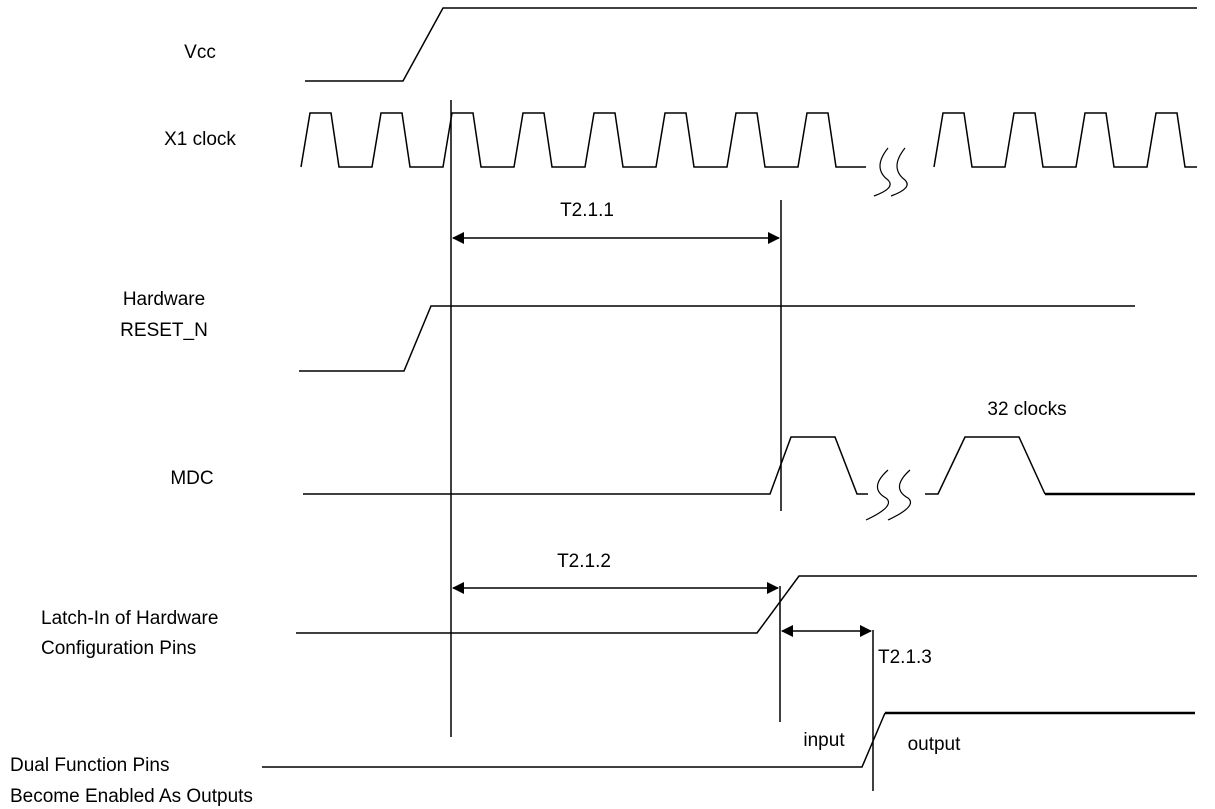  Describe the element at coordinates (129, 618) in the screenshot. I see `latch-label-line1: Latch-In of Hardware` at that location.